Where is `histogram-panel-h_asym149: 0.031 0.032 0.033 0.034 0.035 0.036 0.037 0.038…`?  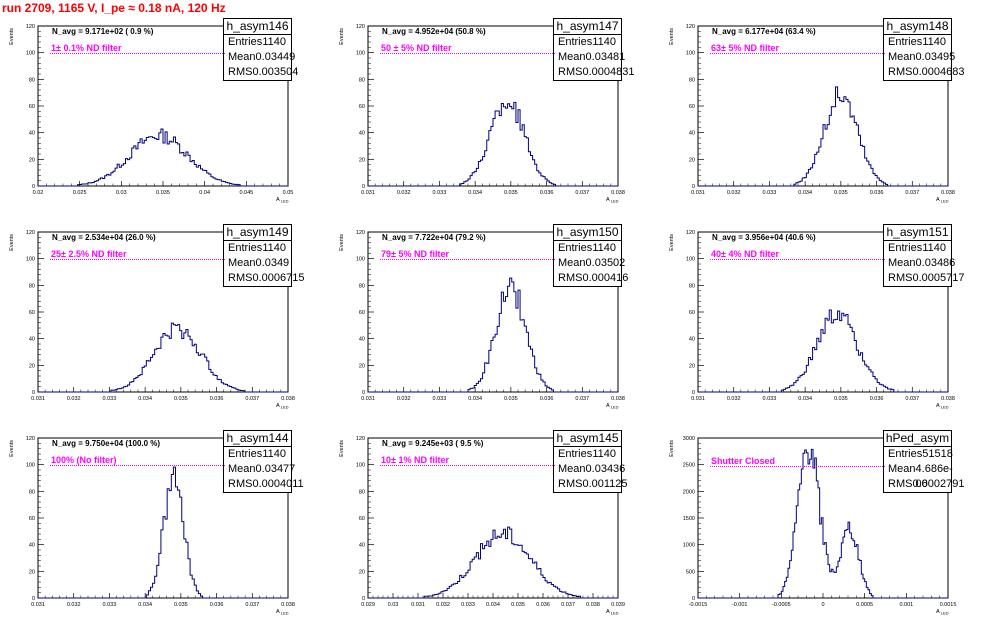 histogram-panel-h_asym149: 0.031 0.032 0.033 0.034 0.035 0.036 0.037 0.038… is located at coordinates (165, 326).